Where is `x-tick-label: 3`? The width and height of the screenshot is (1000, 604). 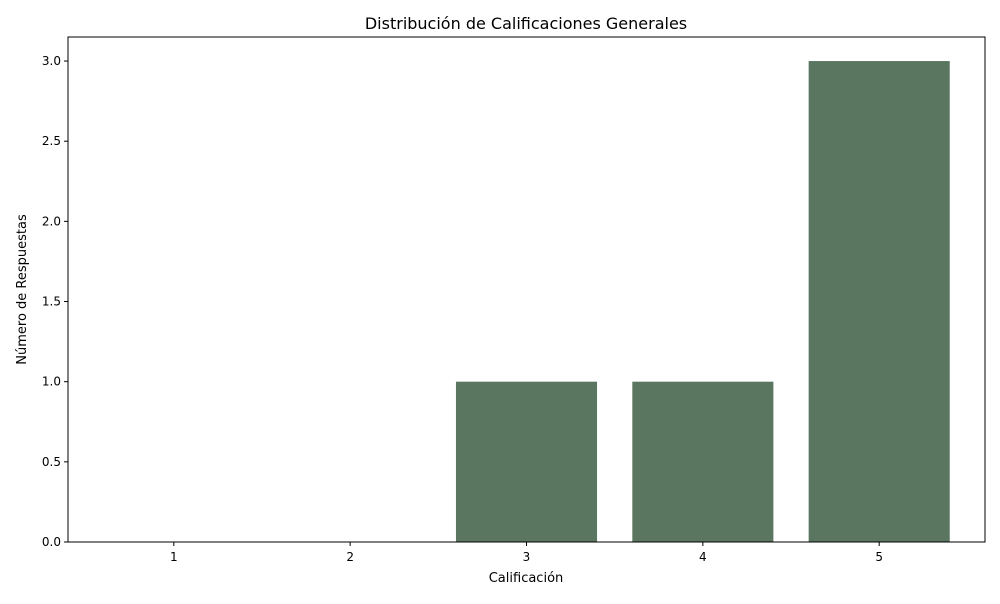 x-tick-label: 3 is located at coordinates (527, 557).